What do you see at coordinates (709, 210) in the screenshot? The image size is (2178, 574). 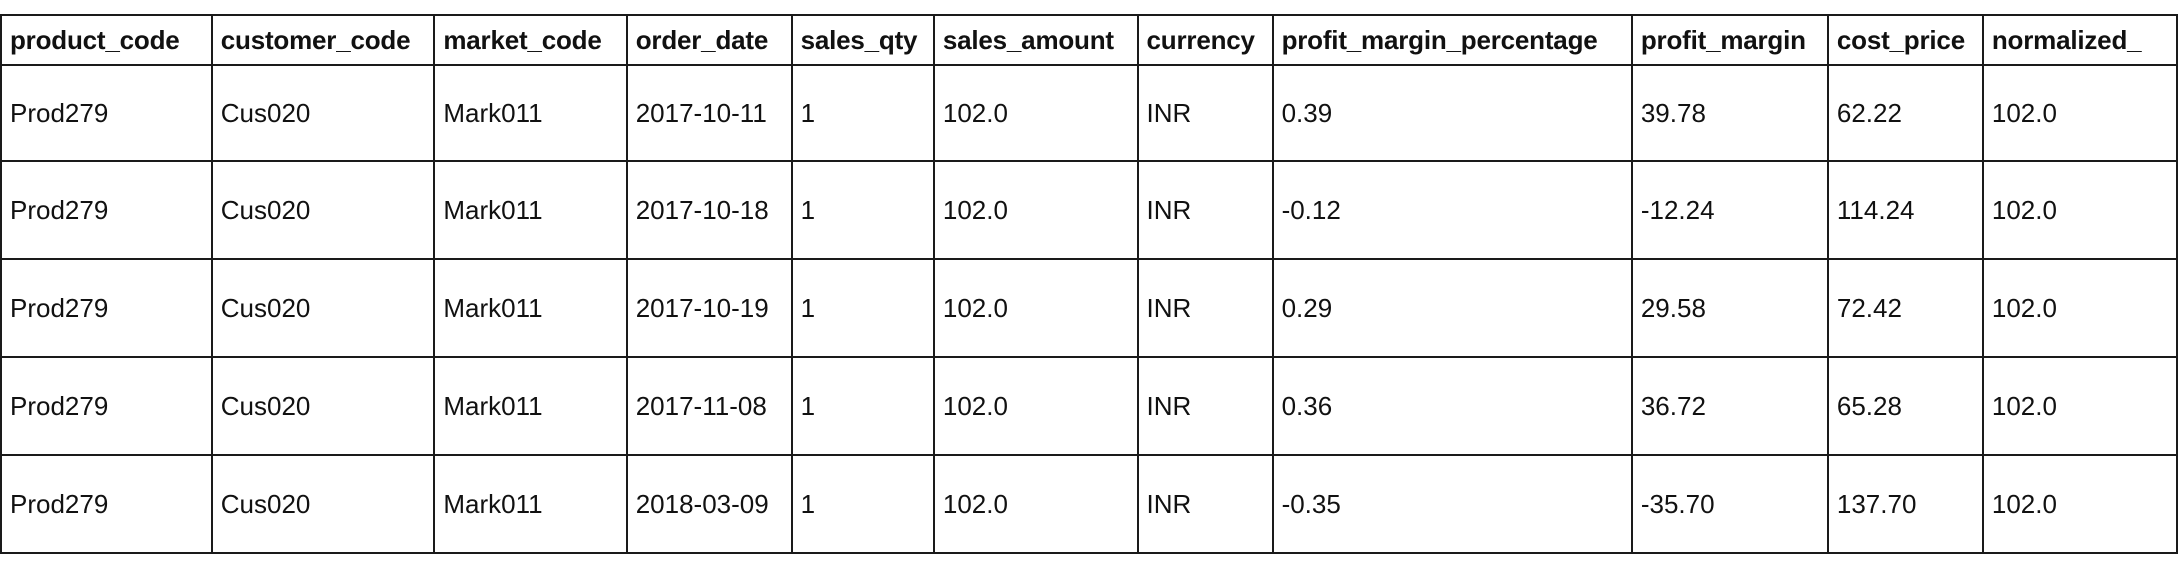 I see `cell-order-date: 2017-10-18` at bounding box center [709, 210].